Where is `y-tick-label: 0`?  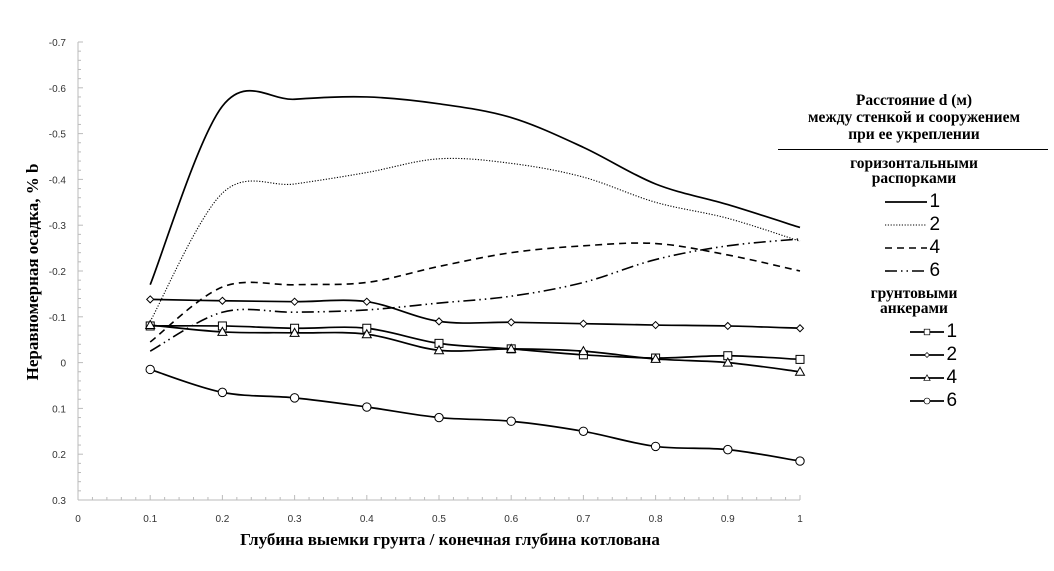
y-tick-label: 0 is located at coordinates (63, 364).